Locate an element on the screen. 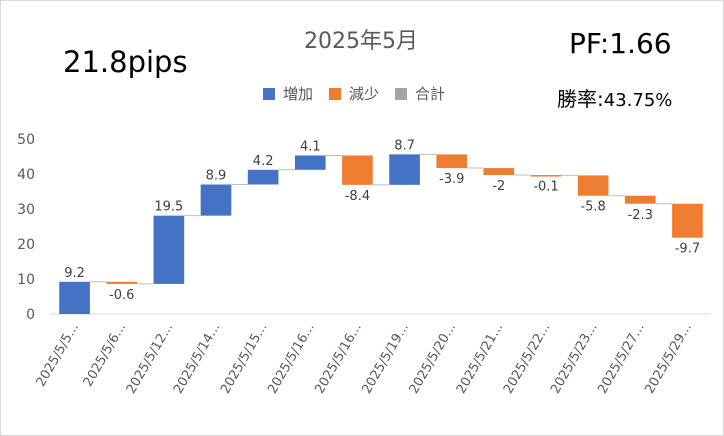 The width and height of the screenshot is (724, 436). legend-item-total: 合計 is located at coordinates (420, 93).